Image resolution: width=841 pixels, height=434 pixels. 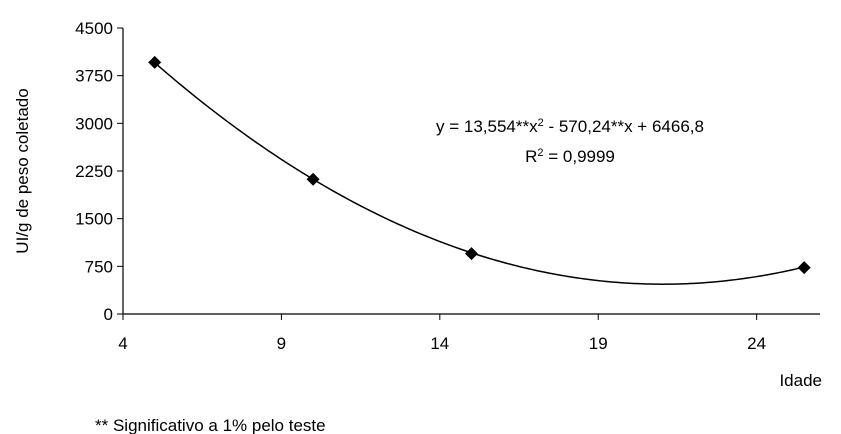 What do you see at coordinates (122, 343) in the screenshot?
I see `x-tick-label: 4` at bounding box center [122, 343].